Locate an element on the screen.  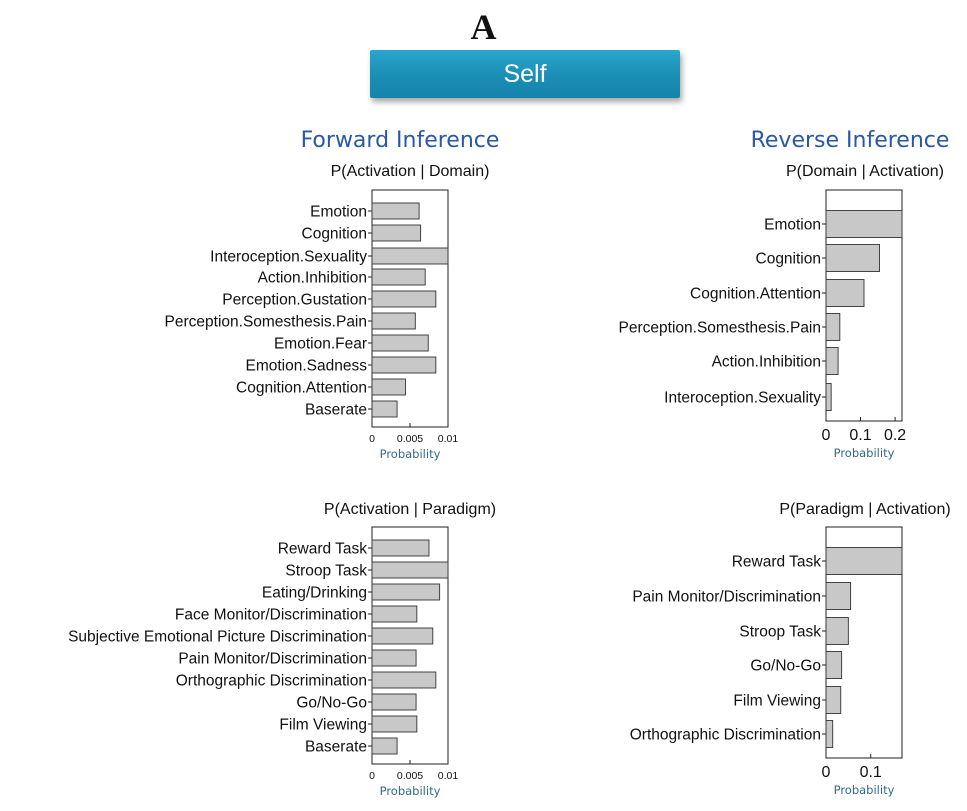
reverse-inference-title: Reverse Inference is located at coordinates (850, 140).